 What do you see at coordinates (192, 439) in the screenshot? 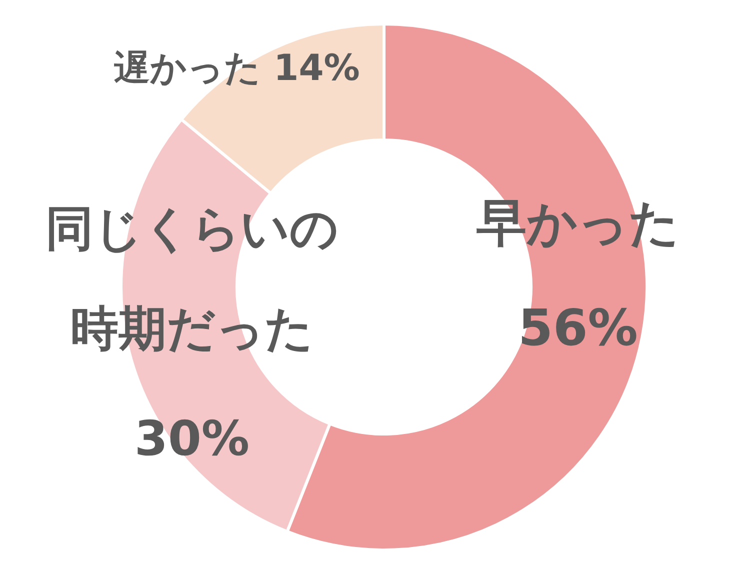
I see `data-label: 30%` at bounding box center [192, 439].